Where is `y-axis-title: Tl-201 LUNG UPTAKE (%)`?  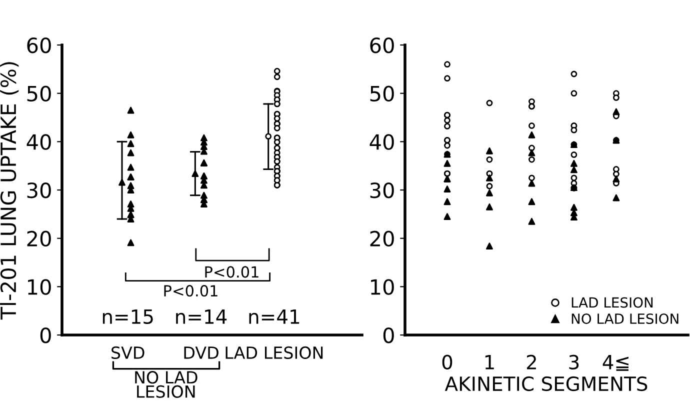 y-axis-title: Tl-201 LUNG UPTAKE (%) is located at coordinates (9, 191).